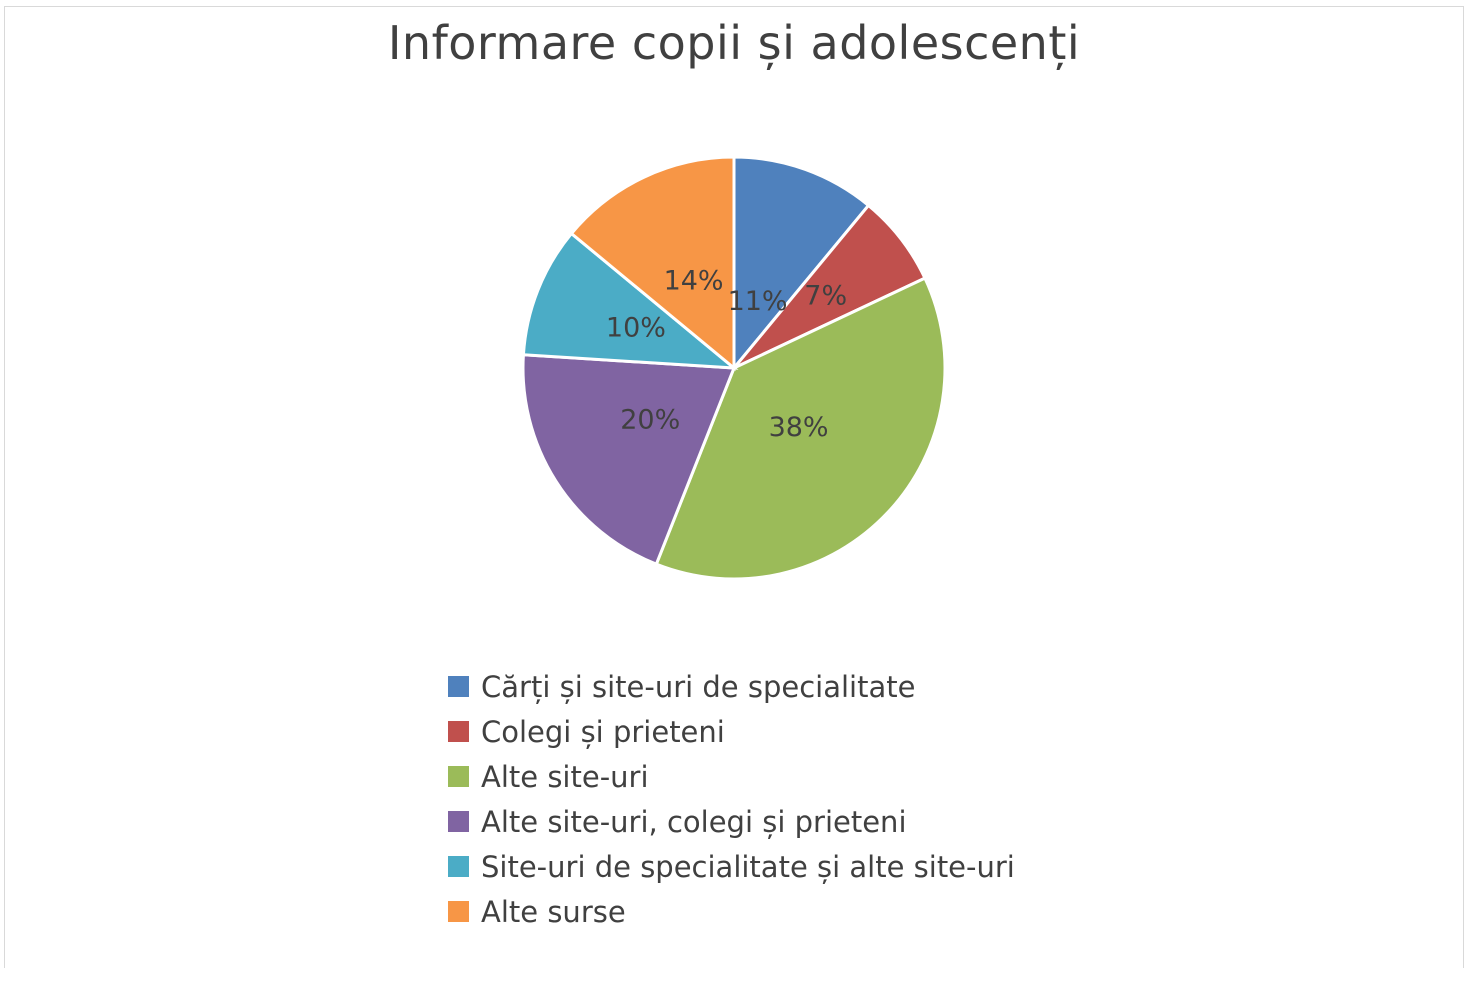 The height and width of the screenshot is (984, 1468). I want to click on data-label-6: 14%, so click(694, 281).